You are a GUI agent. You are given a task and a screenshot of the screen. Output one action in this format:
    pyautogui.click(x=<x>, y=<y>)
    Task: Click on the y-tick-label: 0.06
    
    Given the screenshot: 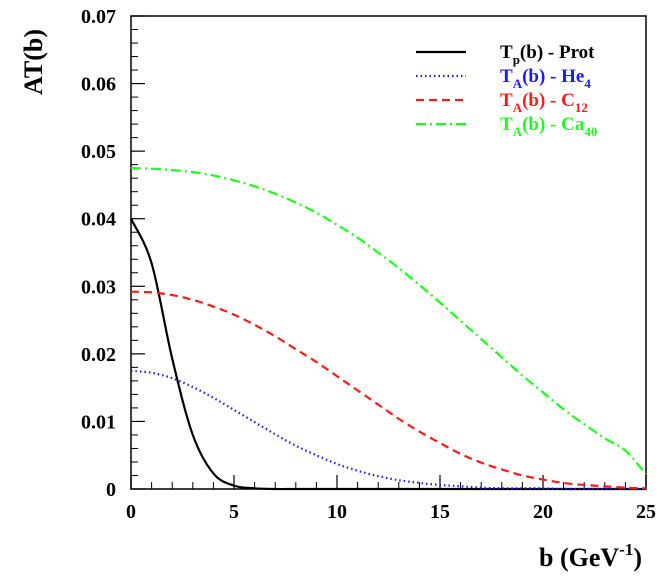 What is the action you would take?
    pyautogui.click(x=98, y=85)
    